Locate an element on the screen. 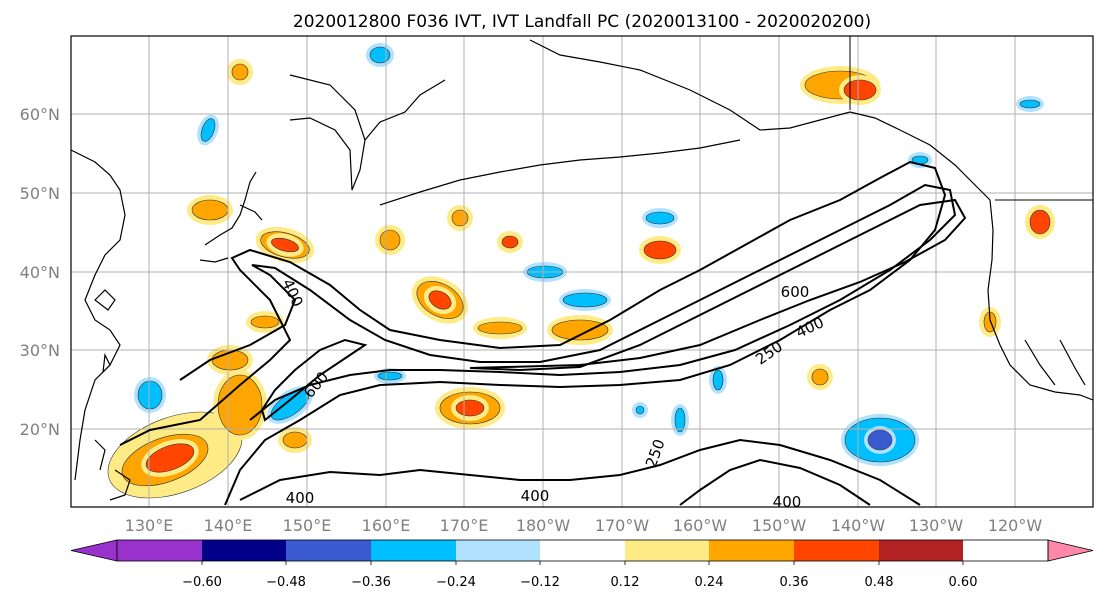 The width and height of the screenshot is (1105, 601). coastline-aleutians is located at coordinates (560, 172).